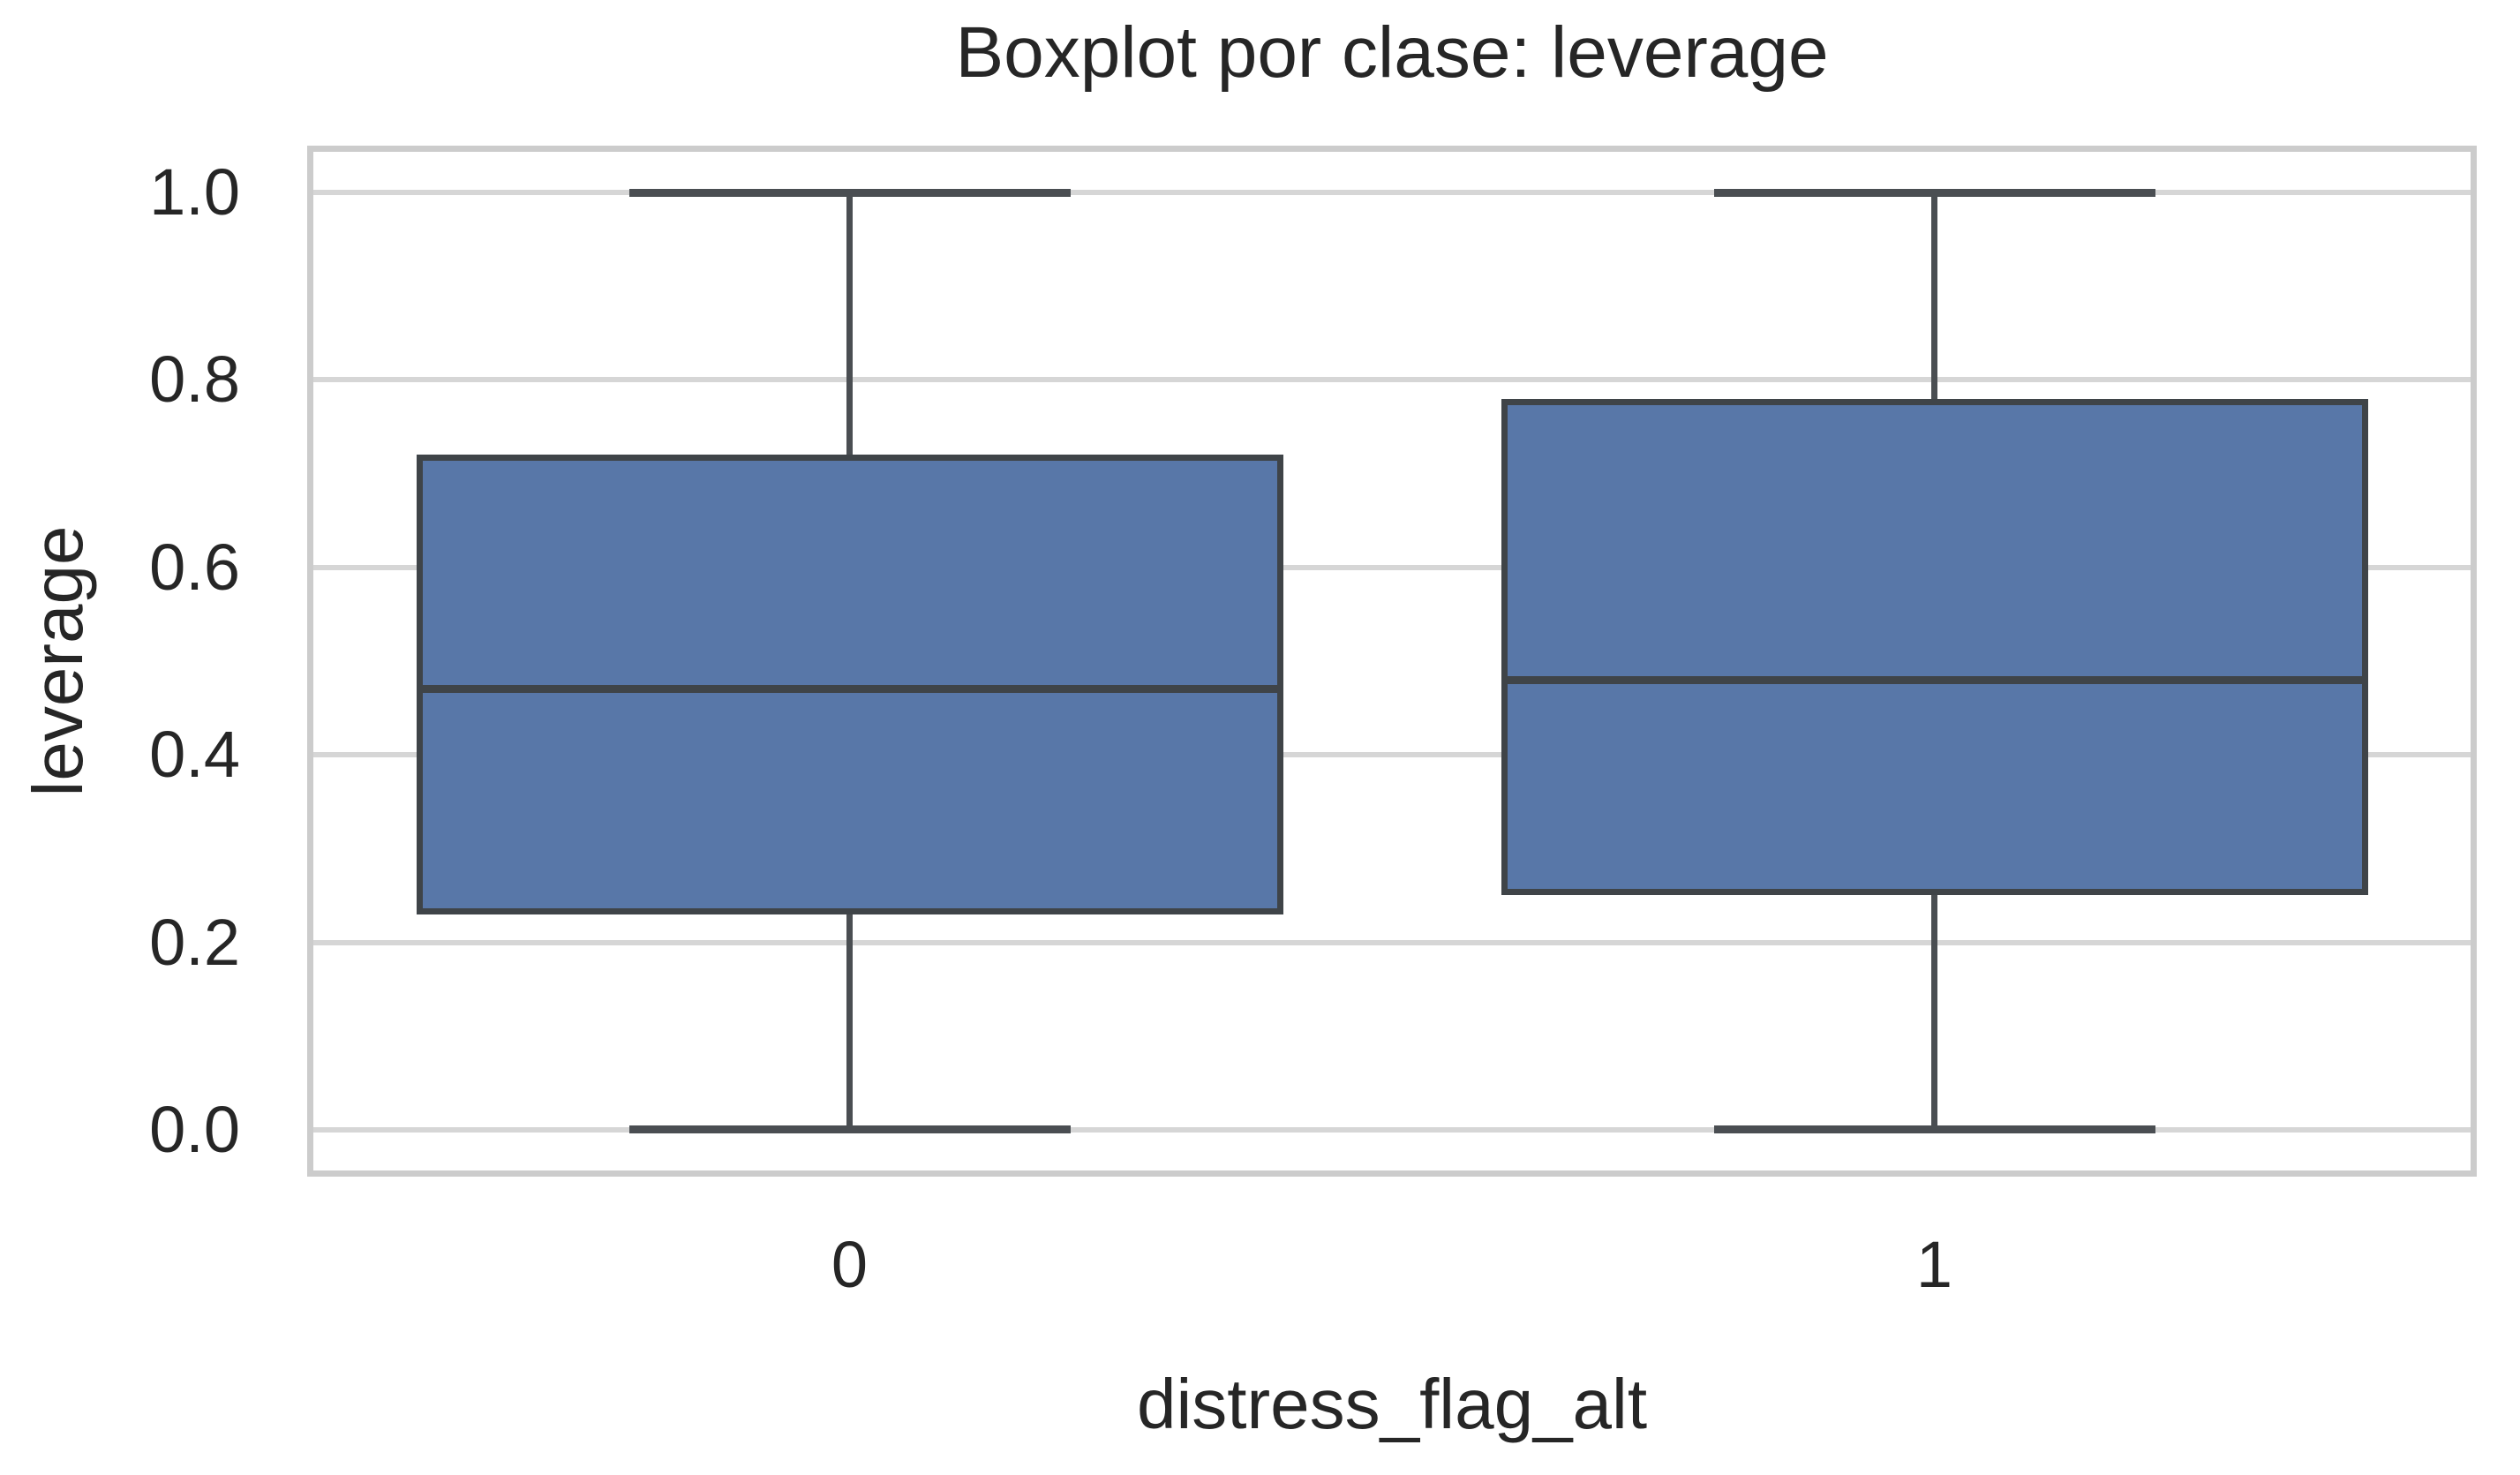 This screenshot has height=1475, width=2520. I want to click on y-tick-label: 0.2, so click(194, 942).